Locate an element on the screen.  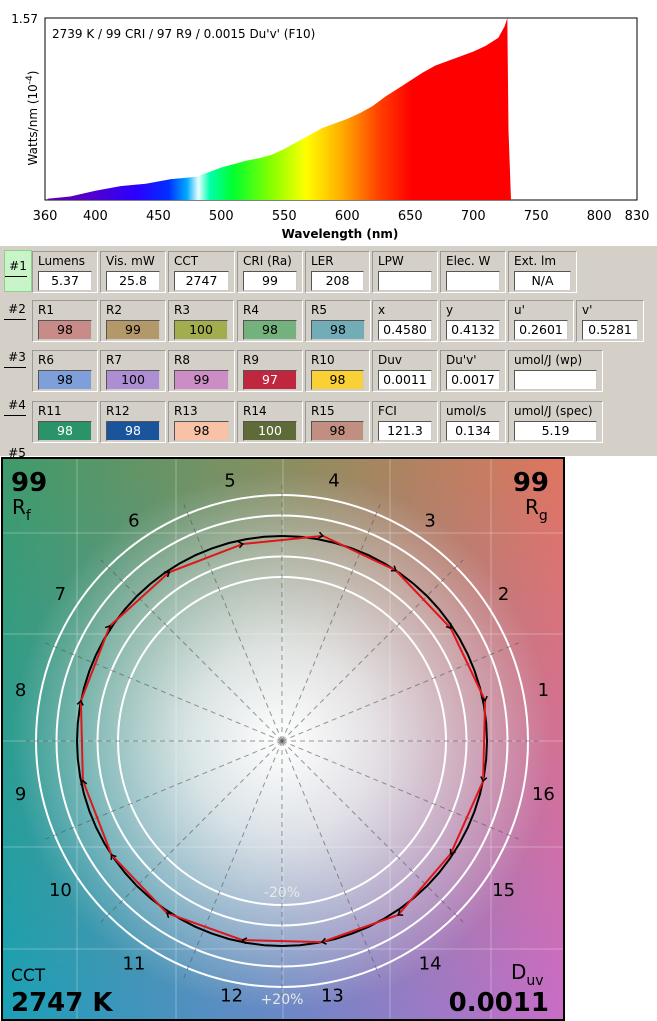
meter-cell-label: CRI (Ra) is located at coordinates (267, 261).